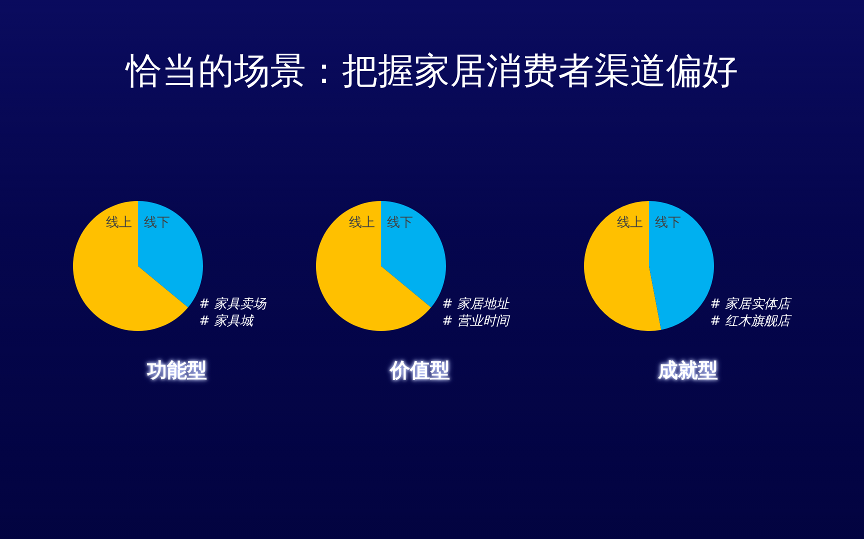  What do you see at coordinates (687, 370) in the screenshot?
I see `text: 成就型` at bounding box center [687, 370].